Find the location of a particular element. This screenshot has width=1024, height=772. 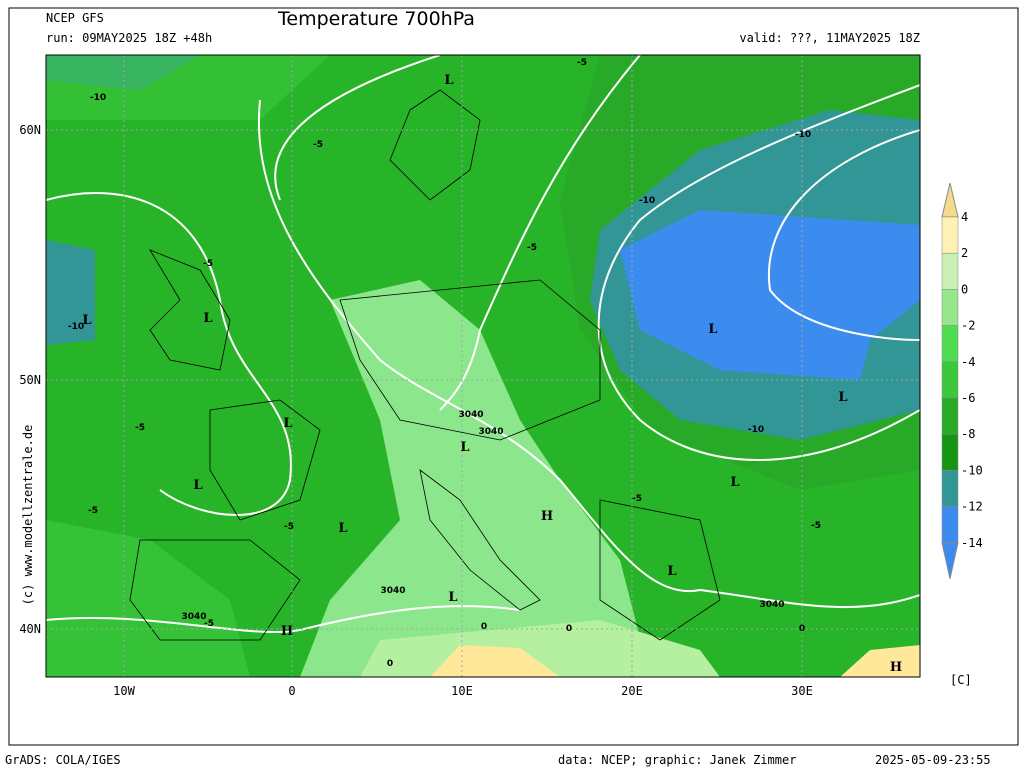

run: run: 09MAY2025 18Z +48h is located at coordinates (129, 38).